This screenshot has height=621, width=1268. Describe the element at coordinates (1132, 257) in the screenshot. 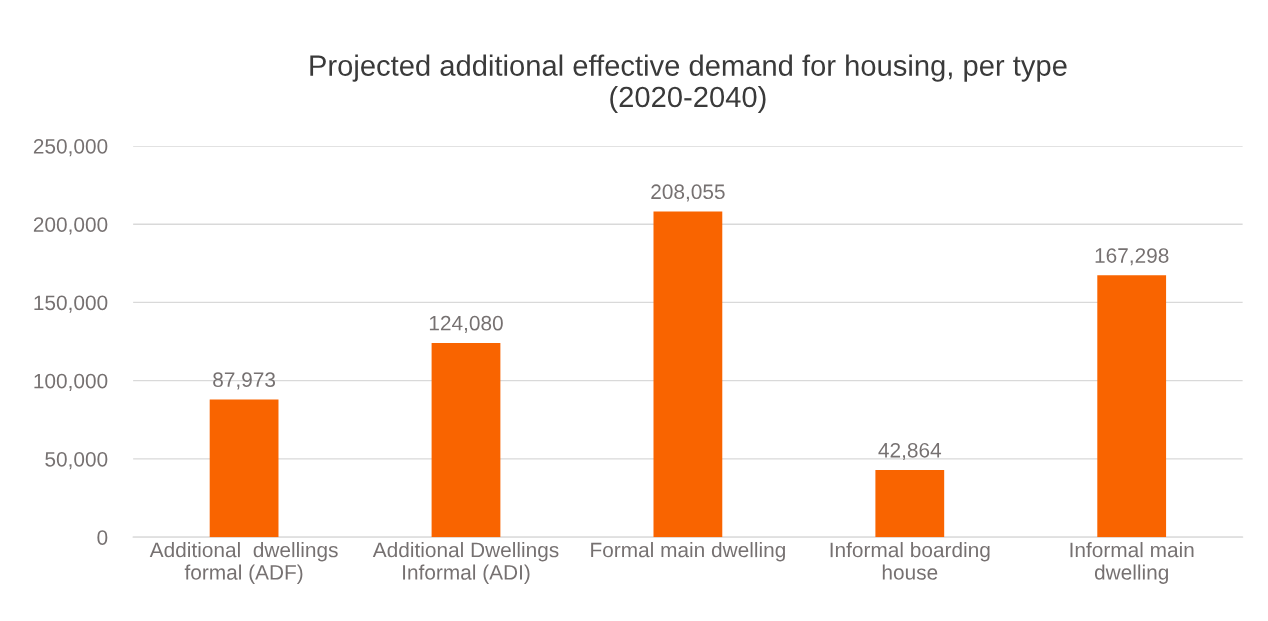

I see `data-label: 167,298` at that location.